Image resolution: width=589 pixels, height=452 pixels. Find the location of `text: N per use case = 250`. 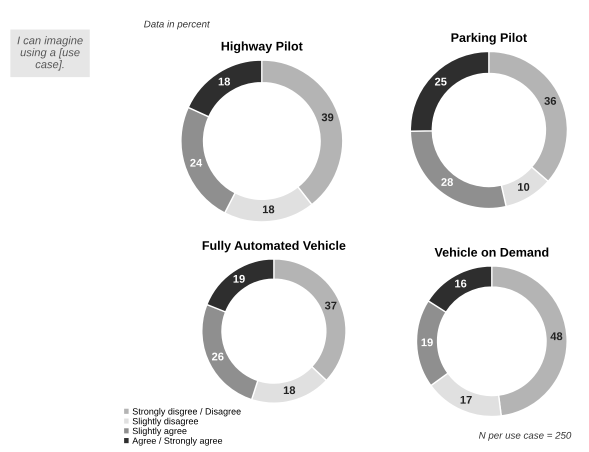

text: N per use case = 250 is located at coordinates (525, 436).